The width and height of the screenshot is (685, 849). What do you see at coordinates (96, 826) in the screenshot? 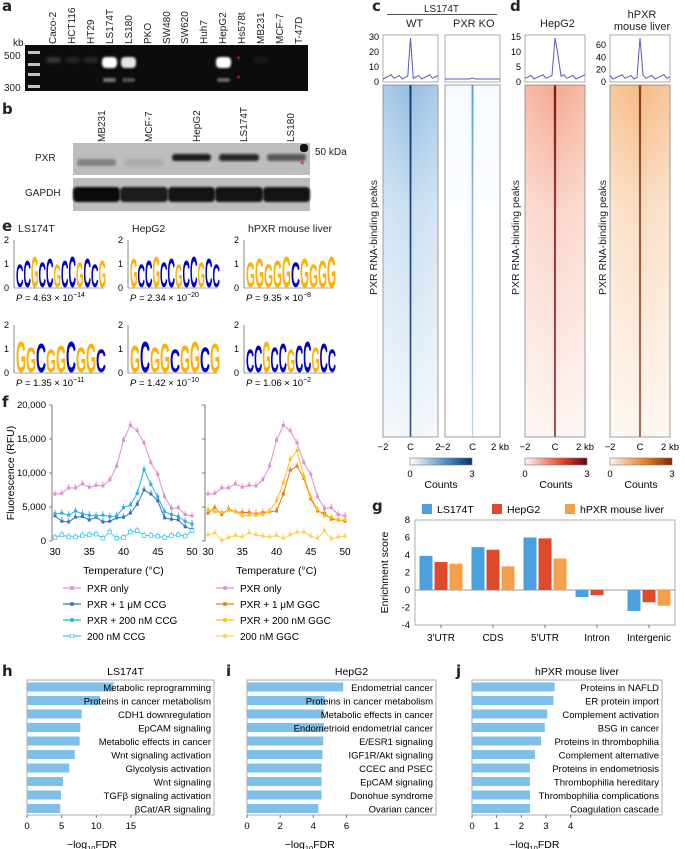
I see `x-tick-label: 10` at bounding box center [96, 826].